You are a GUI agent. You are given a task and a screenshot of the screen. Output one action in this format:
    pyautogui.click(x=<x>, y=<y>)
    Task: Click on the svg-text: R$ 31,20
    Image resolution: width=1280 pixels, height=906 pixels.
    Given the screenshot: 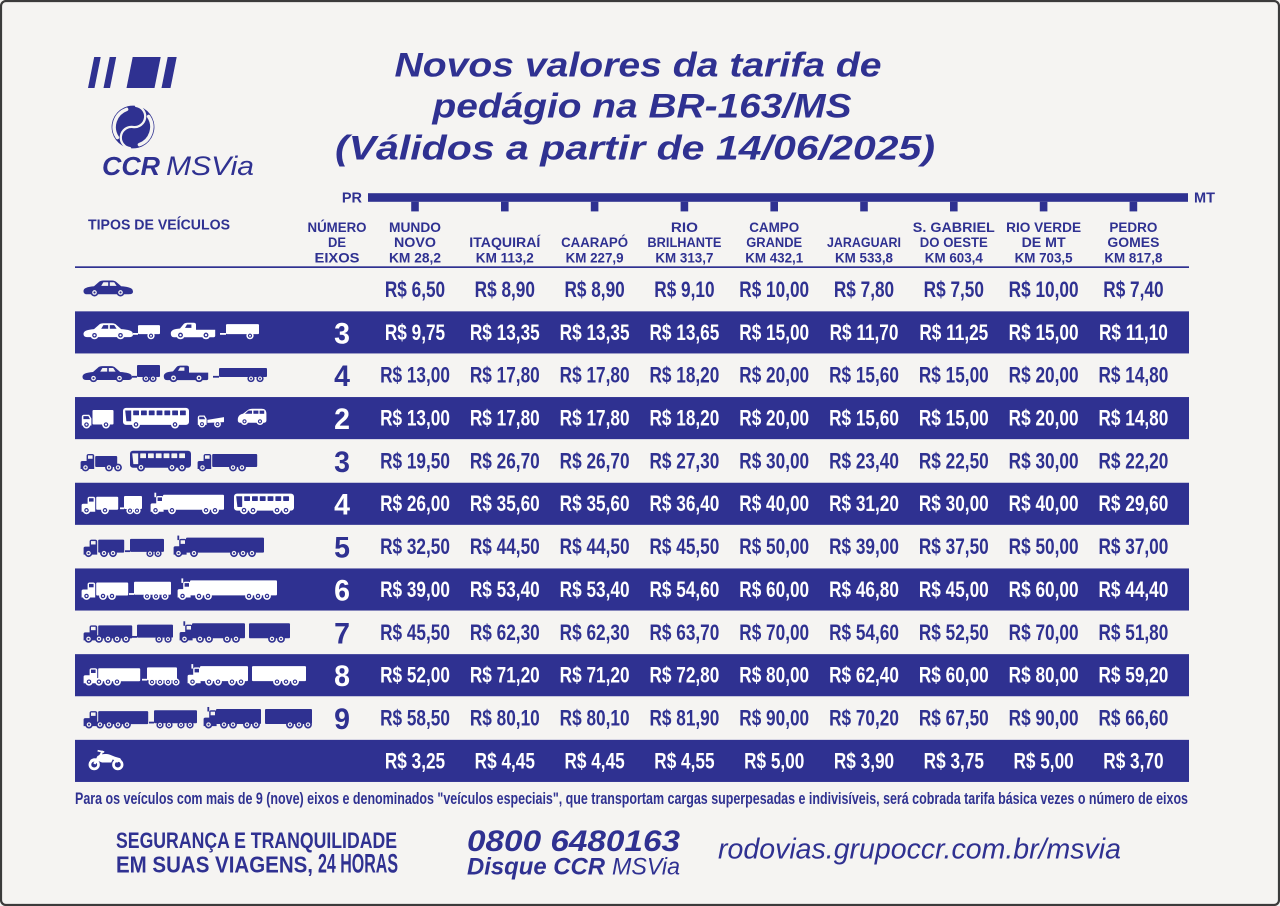 What is the action you would take?
    pyautogui.click(x=864, y=504)
    